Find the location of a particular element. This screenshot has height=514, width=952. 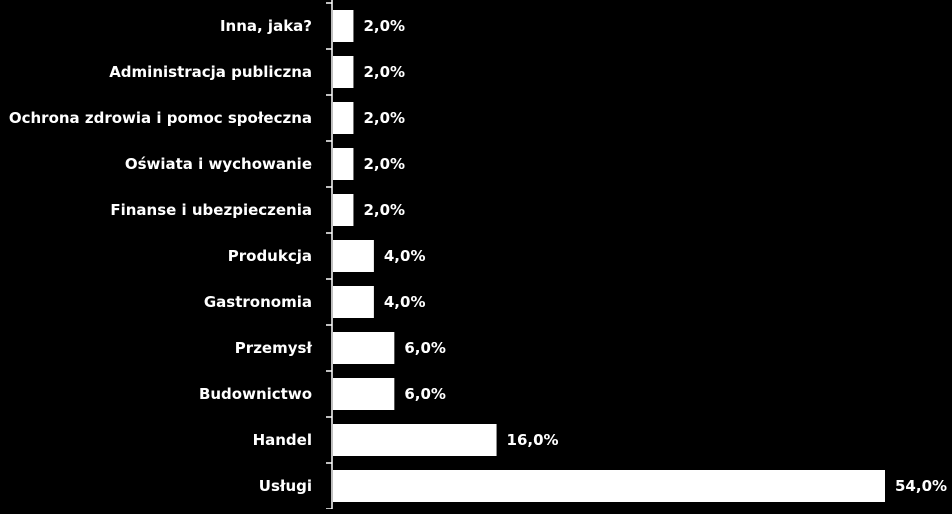

value-label: 54,0% is located at coordinates (921, 486).